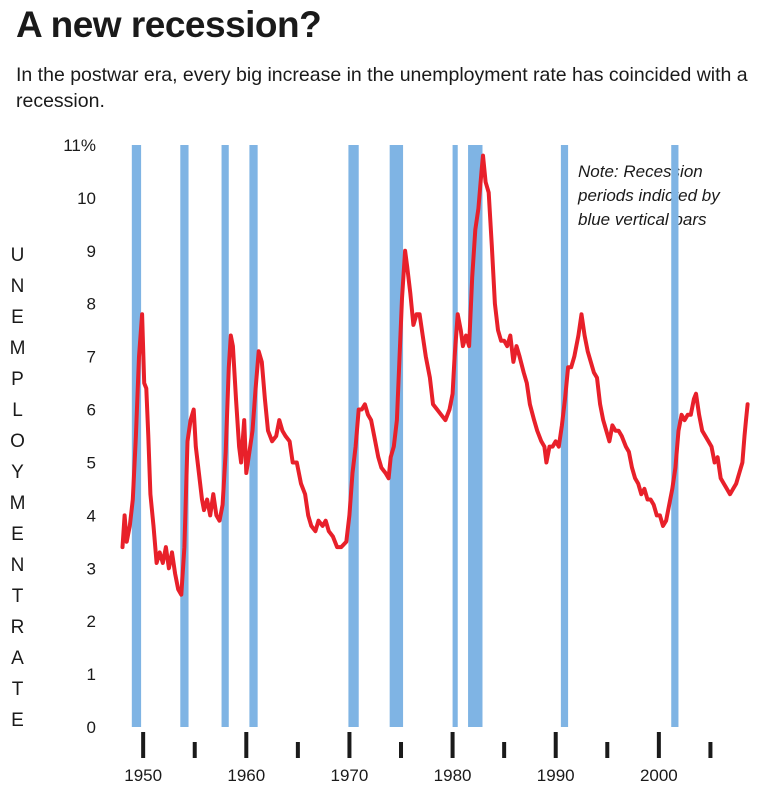 This screenshot has height=800, width=776. Describe the element at coordinates (659, 775) in the screenshot. I see `x-tick-label: 2000` at that location.